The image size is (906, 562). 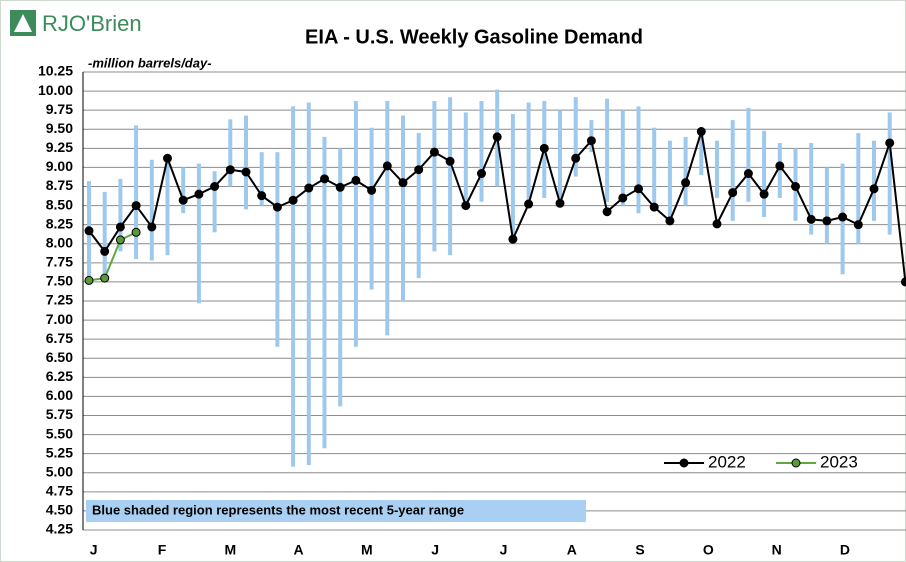 I want to click on y-tick-label: 7.25, so click(x=59, y=300).